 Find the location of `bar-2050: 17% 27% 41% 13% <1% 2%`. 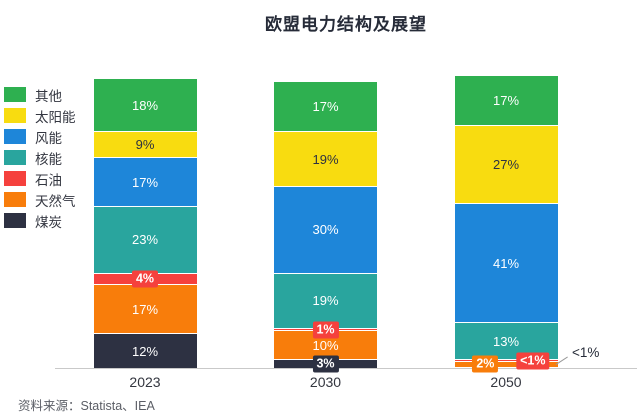

bar-2050: 17% 27% 41% 13% <1% 2% is located at coordinates (506, 224).